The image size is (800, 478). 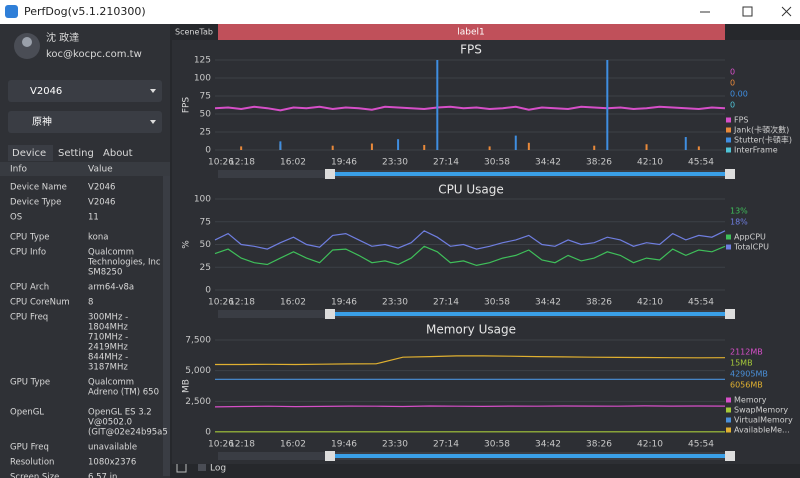 What do you see at coordinates (471, 50) in the screenshot?
I see `chart-title: FPS` at bounding box center [471, 50].